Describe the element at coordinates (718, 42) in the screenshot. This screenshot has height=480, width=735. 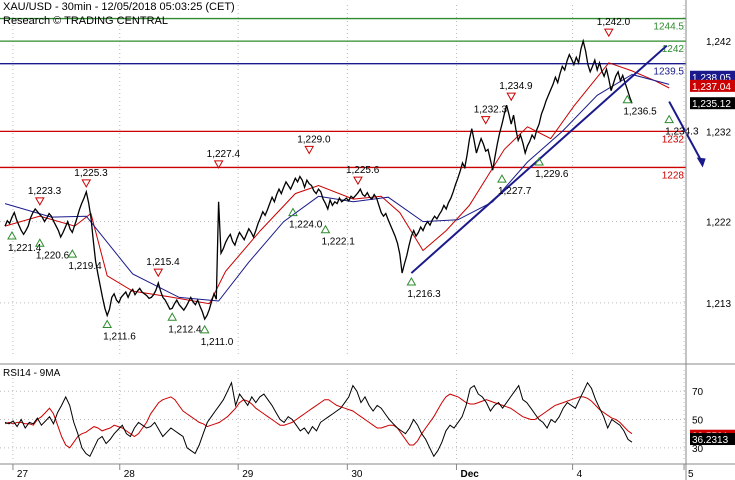
I see `y-tick-label: 1,242` at that location.